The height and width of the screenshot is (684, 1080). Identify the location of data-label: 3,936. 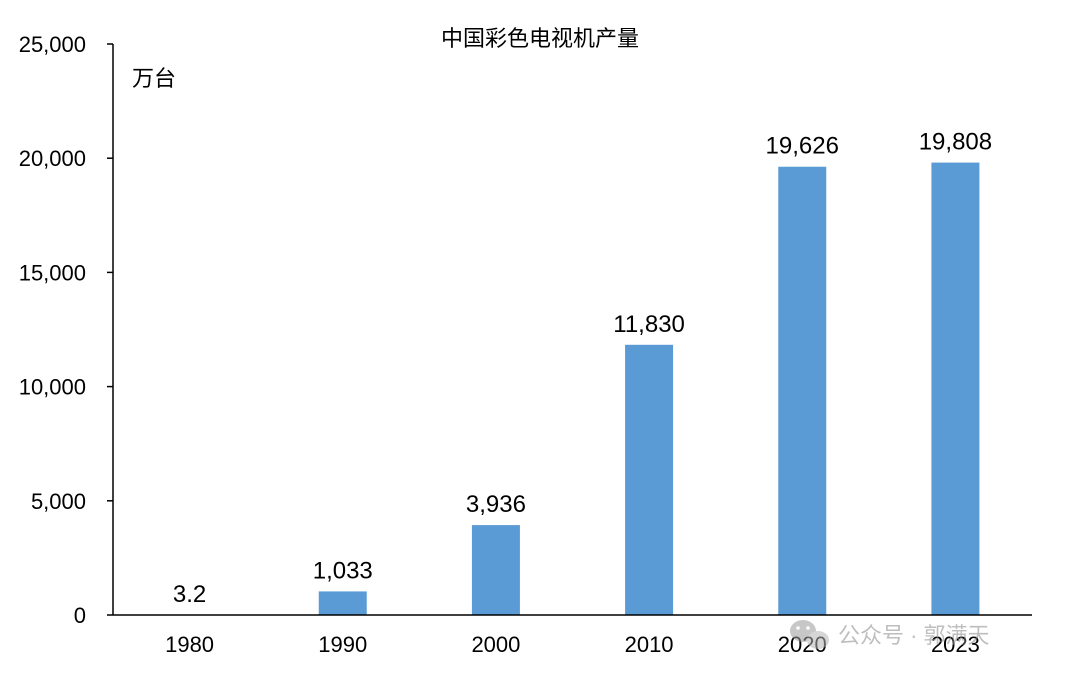
(496, 504).